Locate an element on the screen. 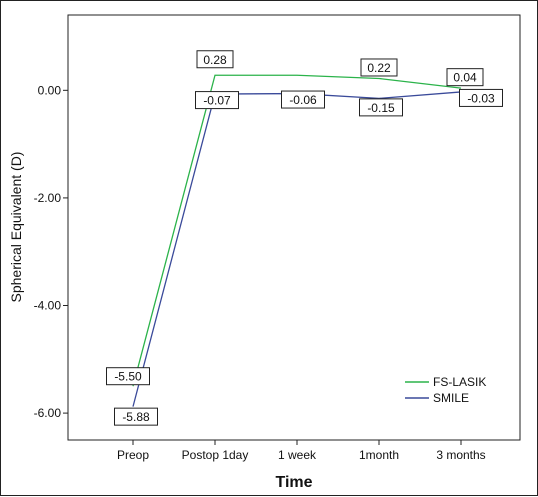  x-tick-label: Preop is located at coordinates (133, 455).